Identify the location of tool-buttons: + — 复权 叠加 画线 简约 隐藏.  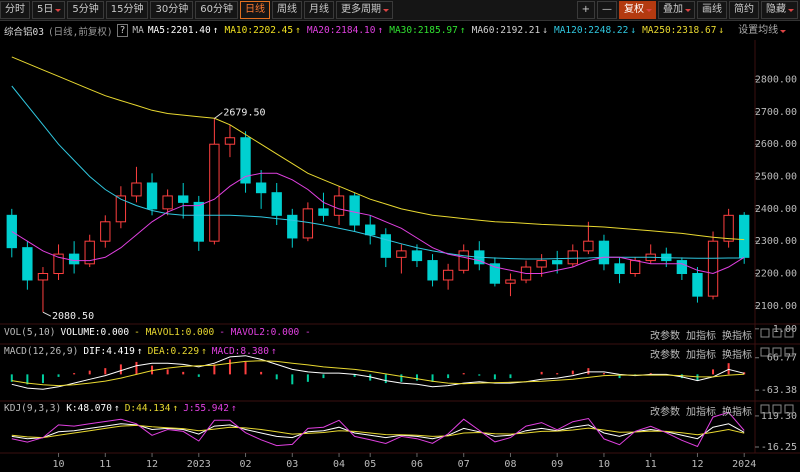
(688, 10).